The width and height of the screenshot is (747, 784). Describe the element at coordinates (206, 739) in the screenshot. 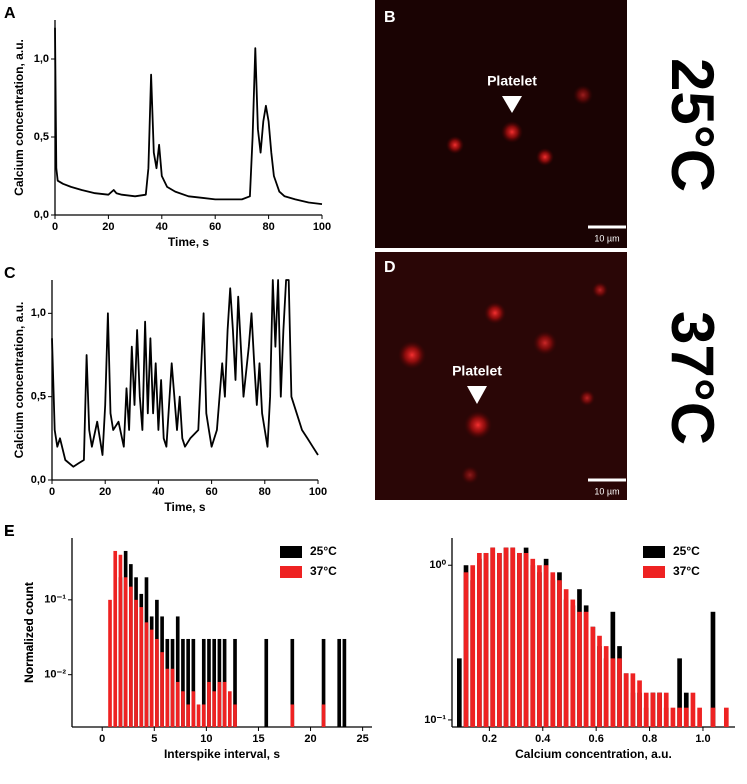

I see `x-tick-label: 10` at that location.